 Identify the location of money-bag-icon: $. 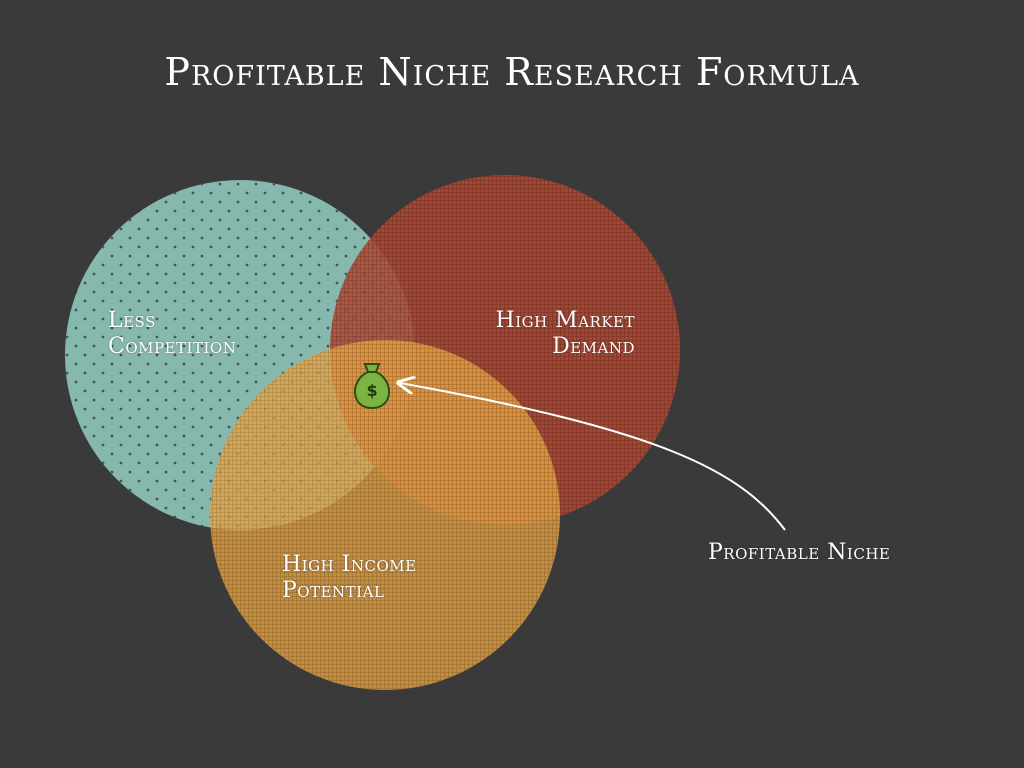
(372, 386).